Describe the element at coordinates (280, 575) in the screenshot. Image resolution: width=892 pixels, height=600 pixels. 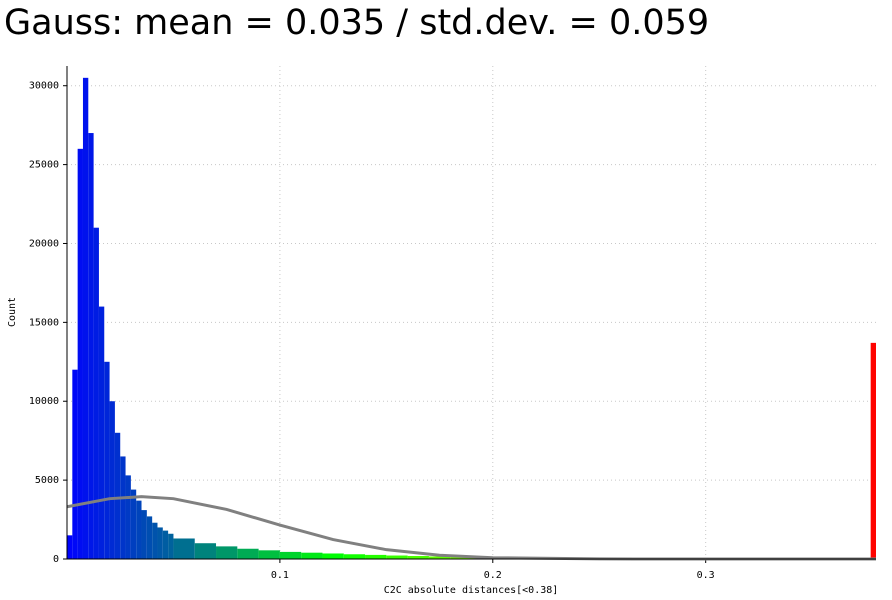
I see `x-tick-label: 0.1` at that location.